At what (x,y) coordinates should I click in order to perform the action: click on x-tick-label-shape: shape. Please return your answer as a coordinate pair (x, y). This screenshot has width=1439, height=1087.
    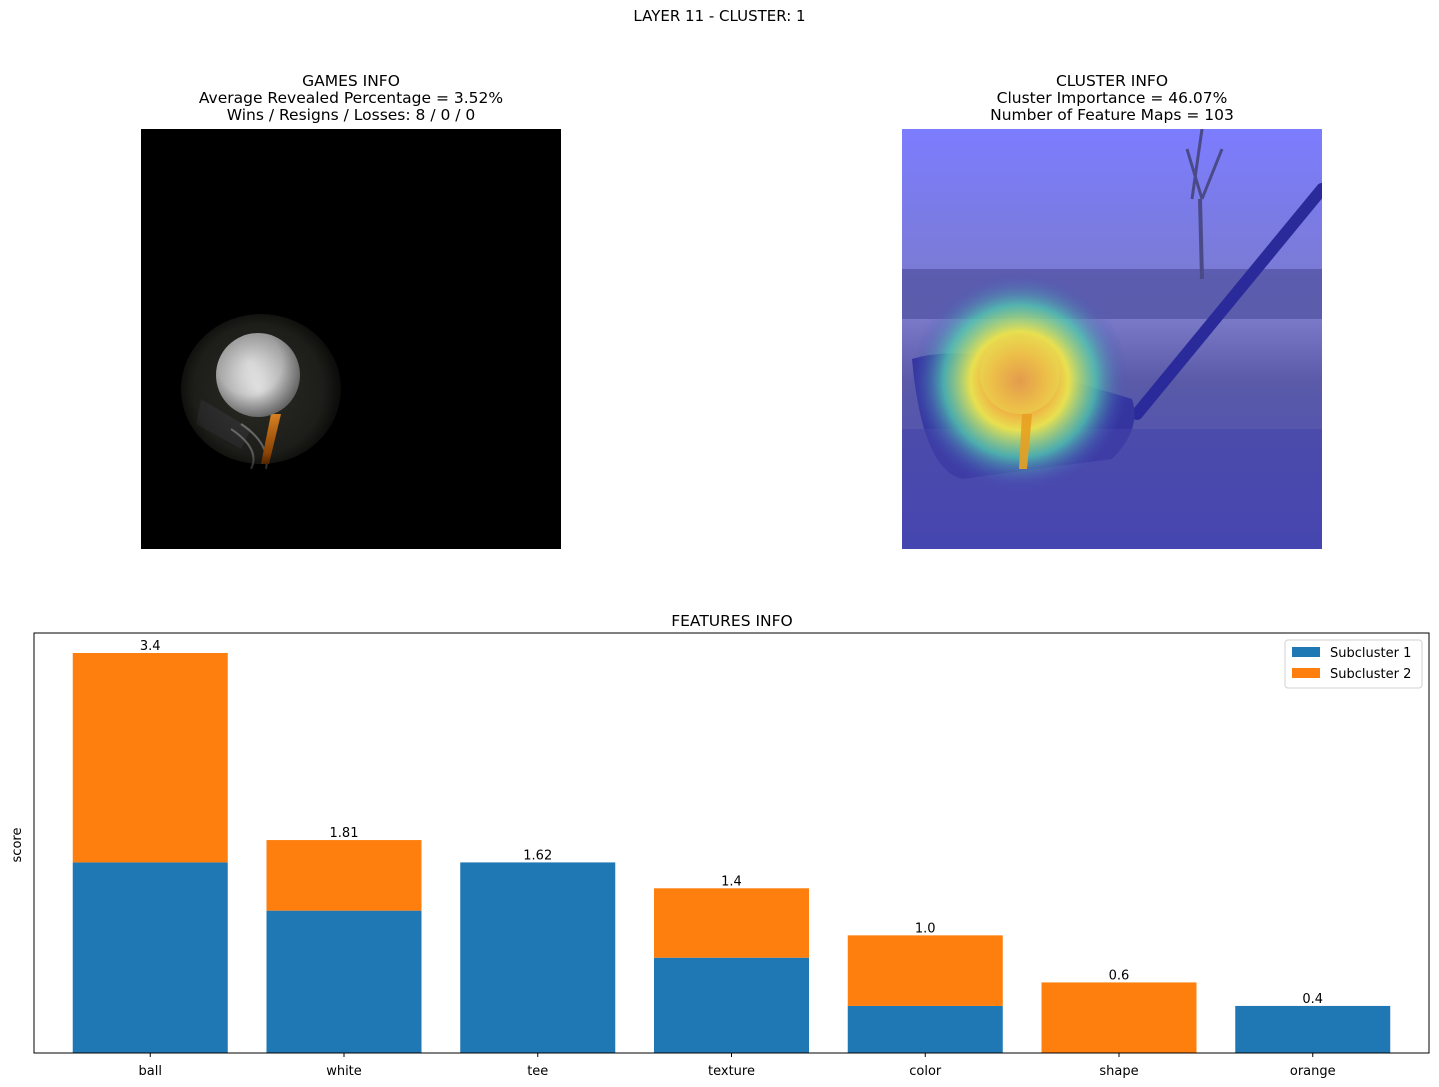
    Looking at the image, I should click on (1118, 1071).